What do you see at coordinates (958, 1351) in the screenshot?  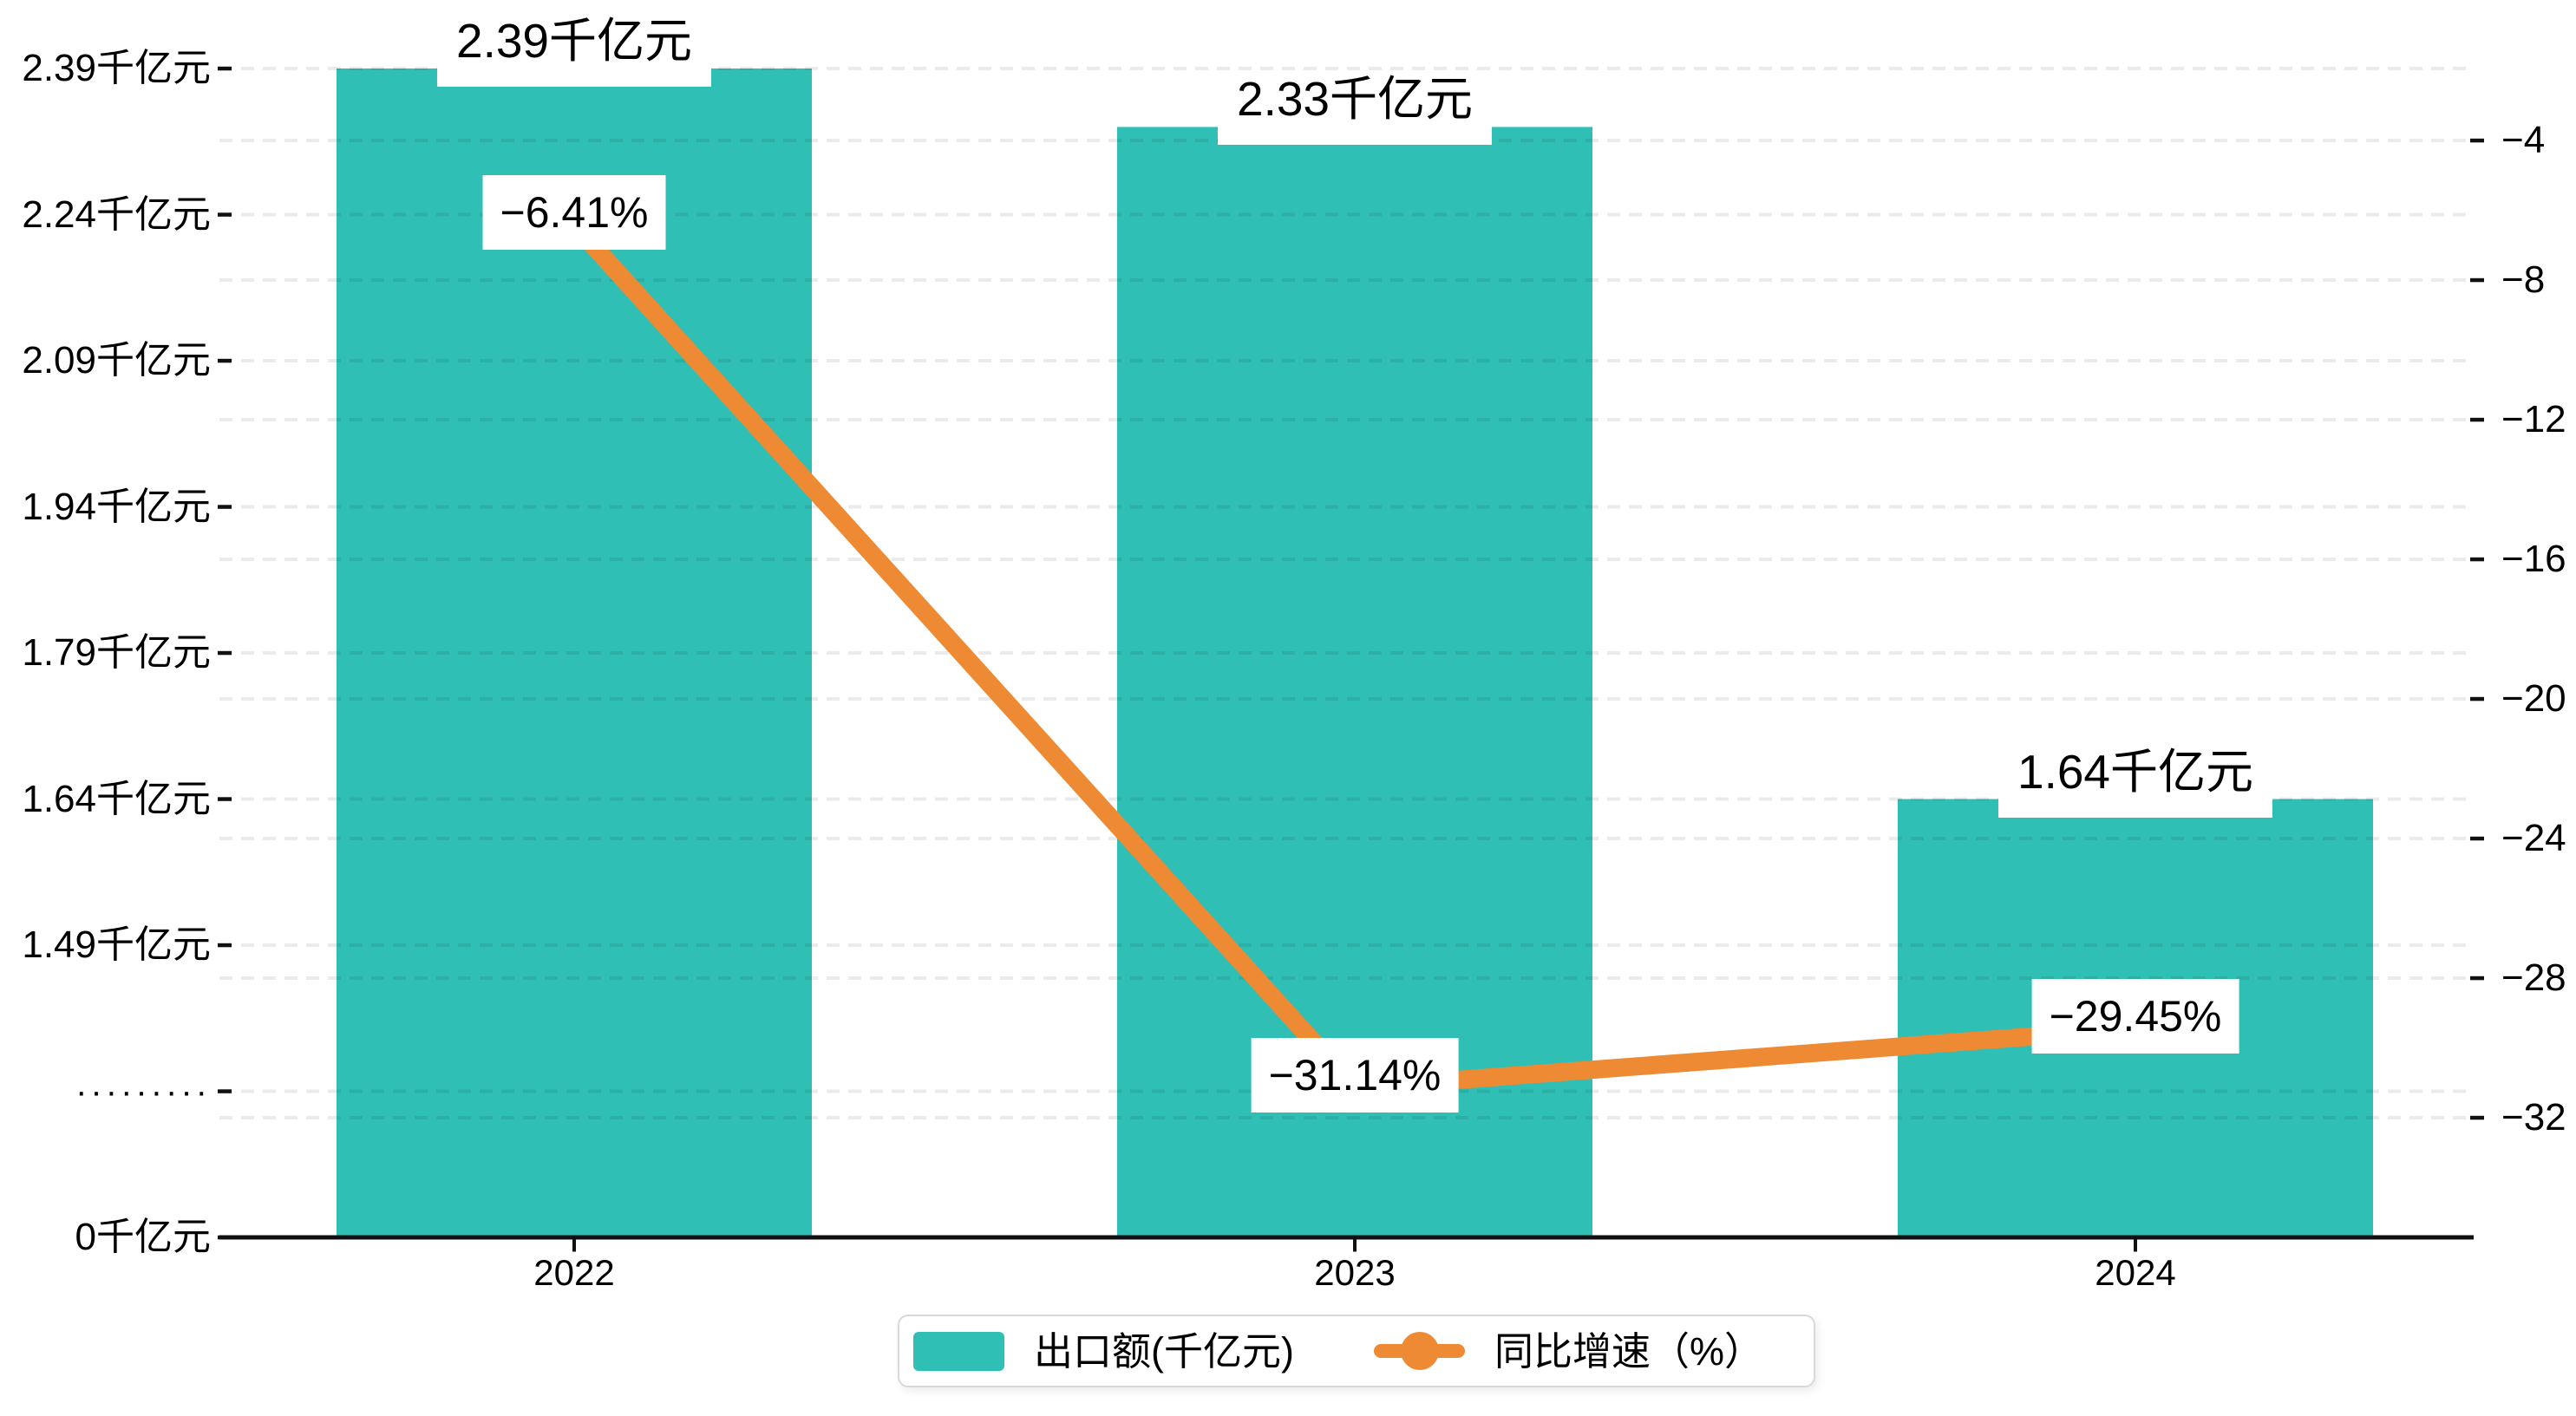 I see `bar-series-swatch-icon` at bounding box center [958, 1351].